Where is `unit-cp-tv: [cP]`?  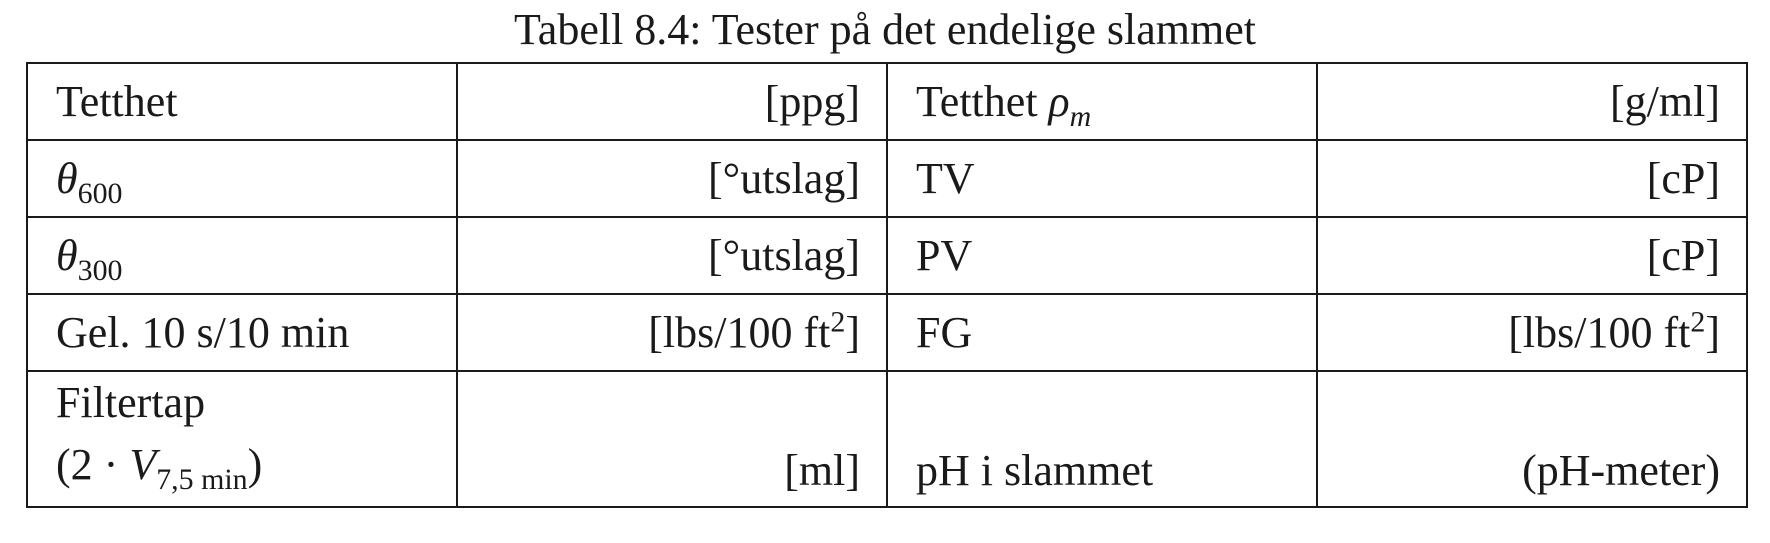
unit-cp-tv: [cP] is located at coordinates (1532, 178).